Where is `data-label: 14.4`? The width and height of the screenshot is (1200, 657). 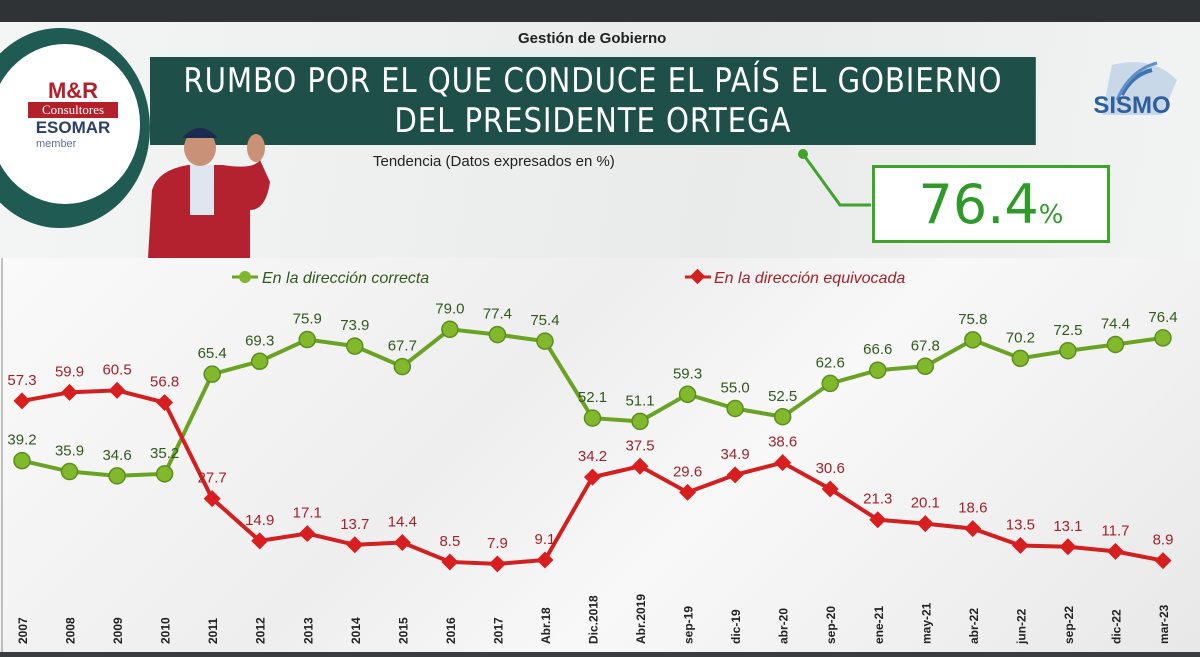 data-label: 14.4 is located at coordinates (402, 521).